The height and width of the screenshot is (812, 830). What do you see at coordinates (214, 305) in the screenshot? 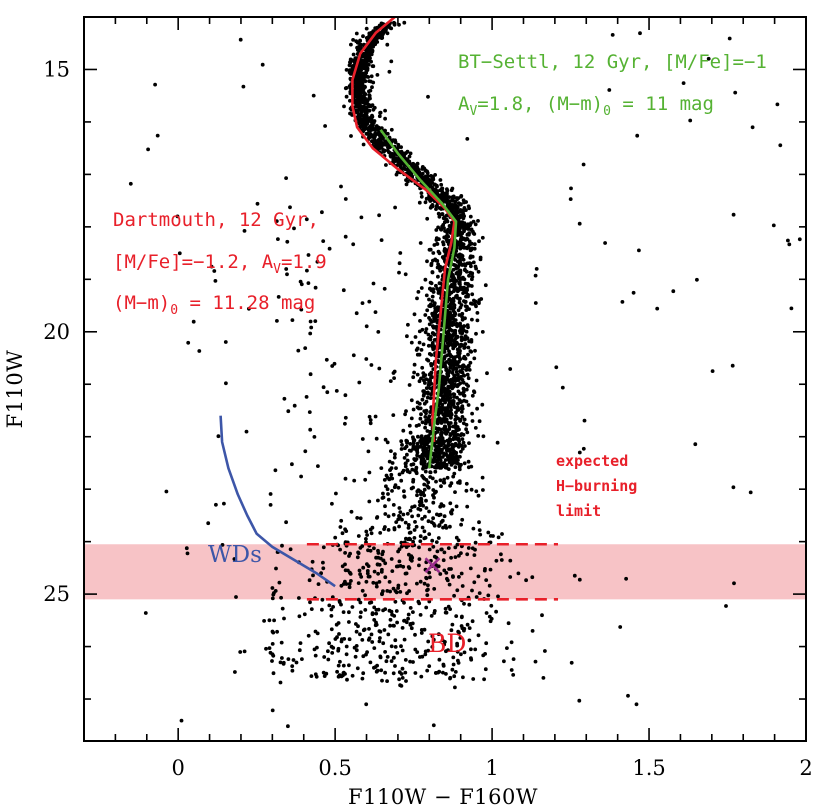
I see `dartmouth-annotation-line3: (M−m)0 = 11.28 mag` at bounding box center [214, 305].